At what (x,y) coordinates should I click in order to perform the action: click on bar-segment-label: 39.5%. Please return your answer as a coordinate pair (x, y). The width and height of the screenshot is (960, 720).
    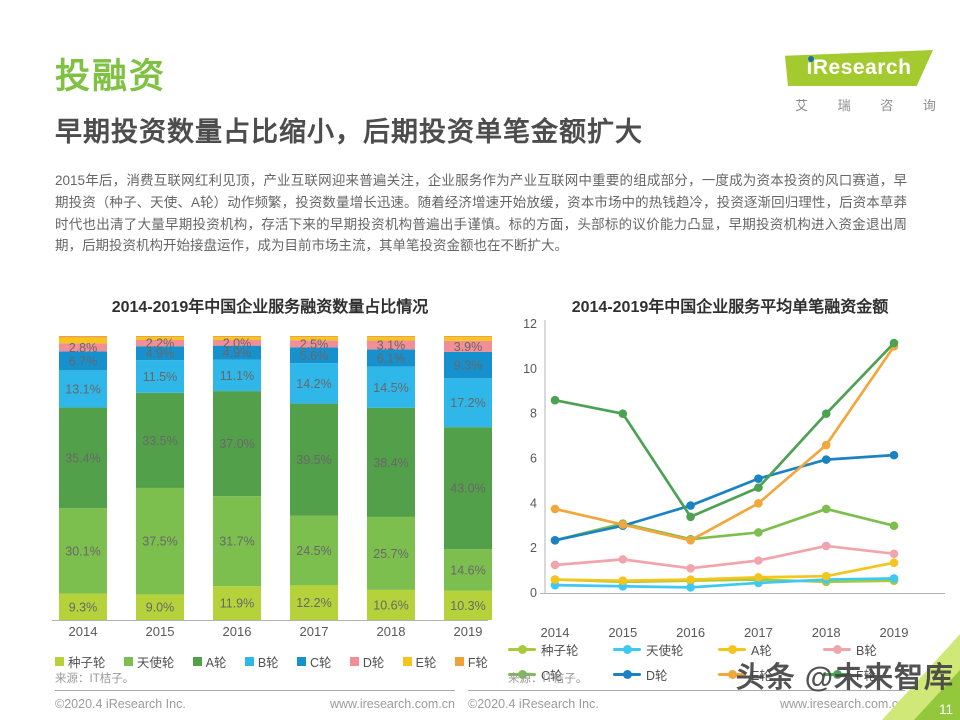
    Looking at the image, I should click on (313, 460).